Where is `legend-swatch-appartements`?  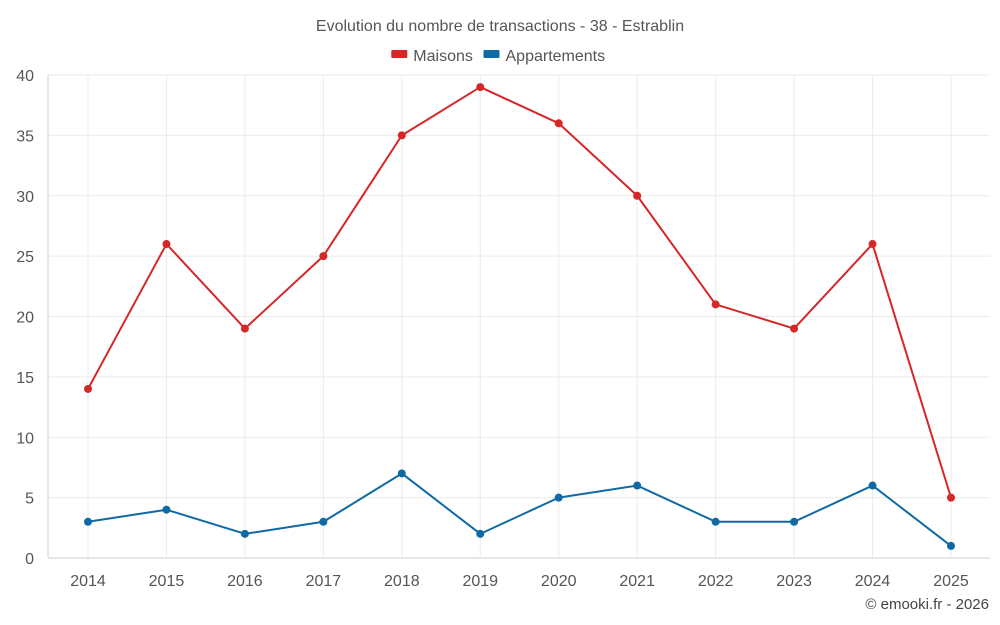 legend-swatch-appartements is located at coordinates (491, 54).